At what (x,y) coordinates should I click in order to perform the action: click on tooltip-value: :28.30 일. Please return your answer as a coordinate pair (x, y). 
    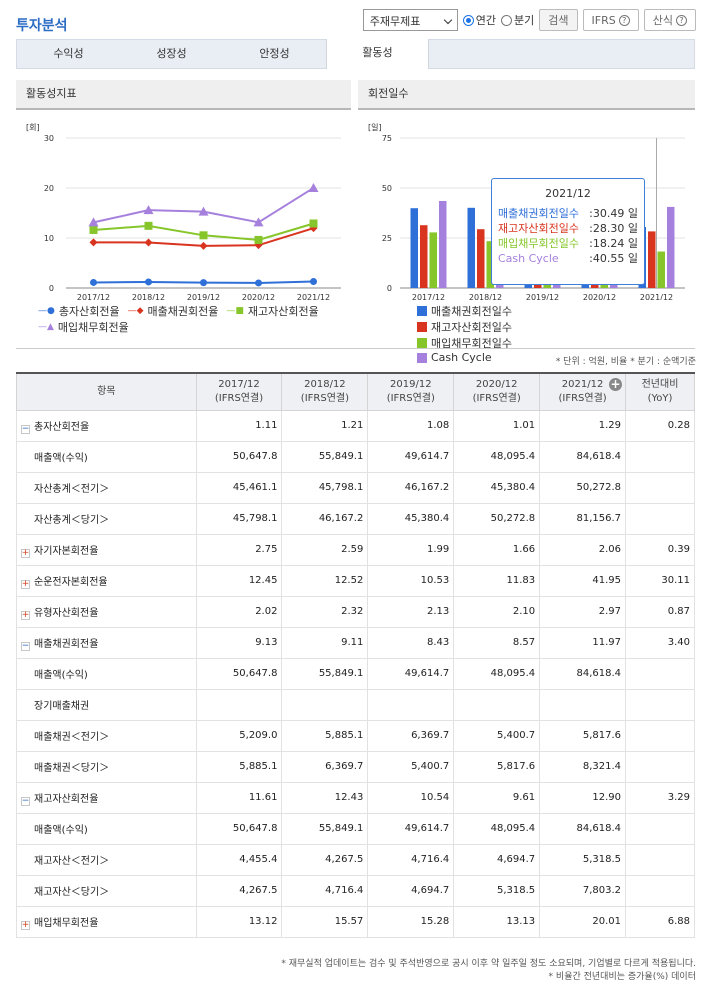
    Looking at the image, I should click on (613, 228).